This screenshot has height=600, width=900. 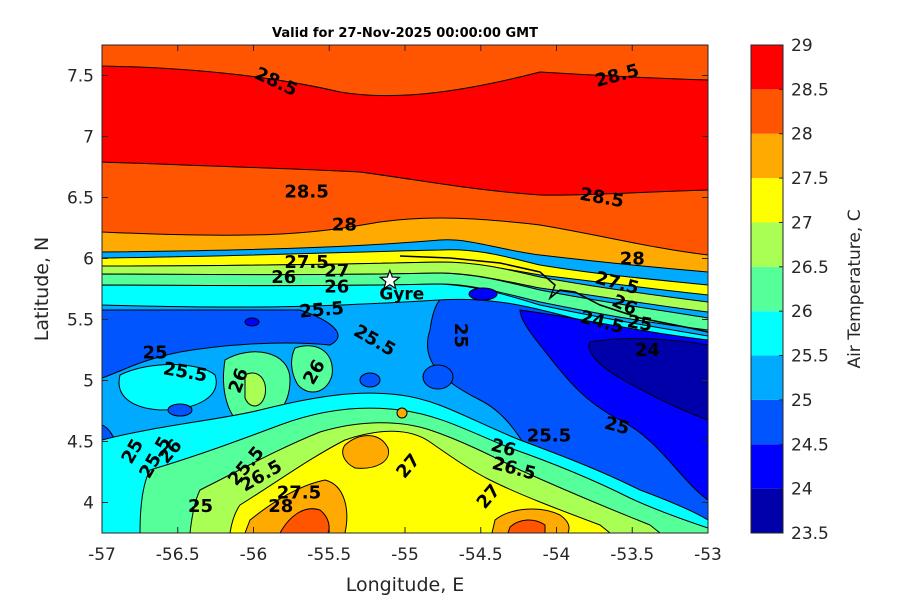 I want to click on x-tick-label: -53.5, so click(x=632, y=555).